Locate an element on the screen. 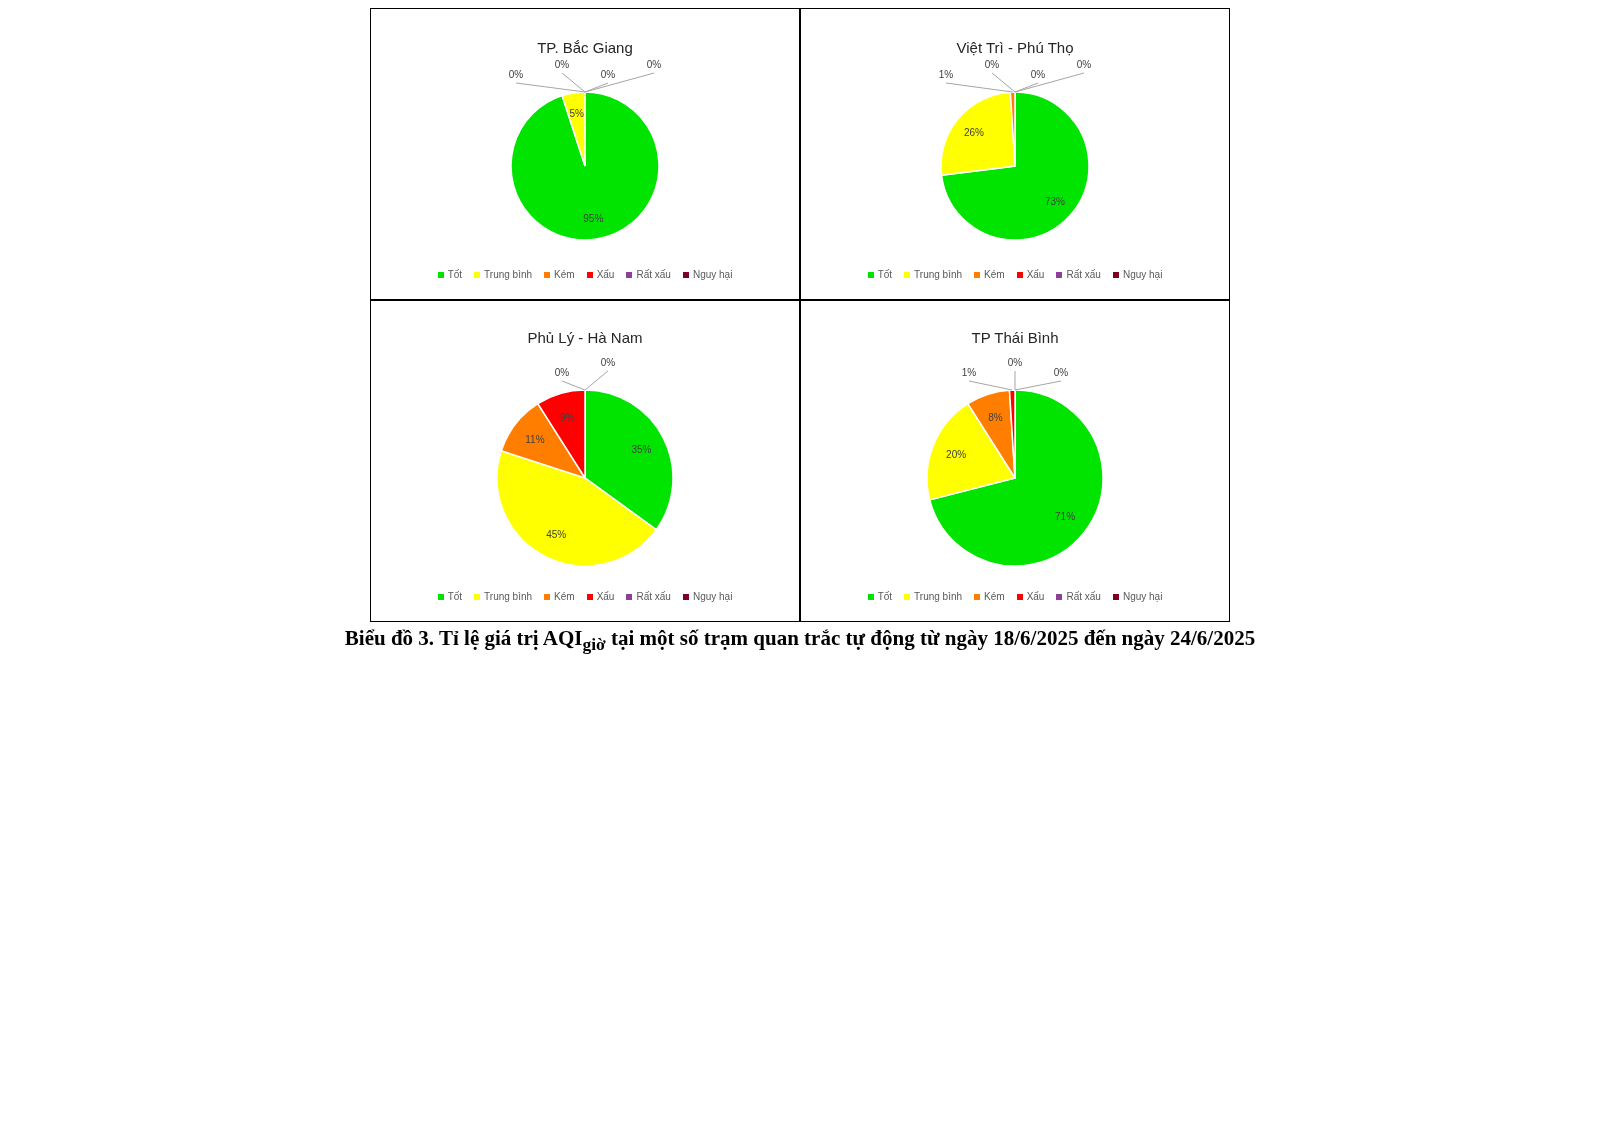  chart-title: Việt Trì - Phú Thọ is located at coordinates (1015, 47).